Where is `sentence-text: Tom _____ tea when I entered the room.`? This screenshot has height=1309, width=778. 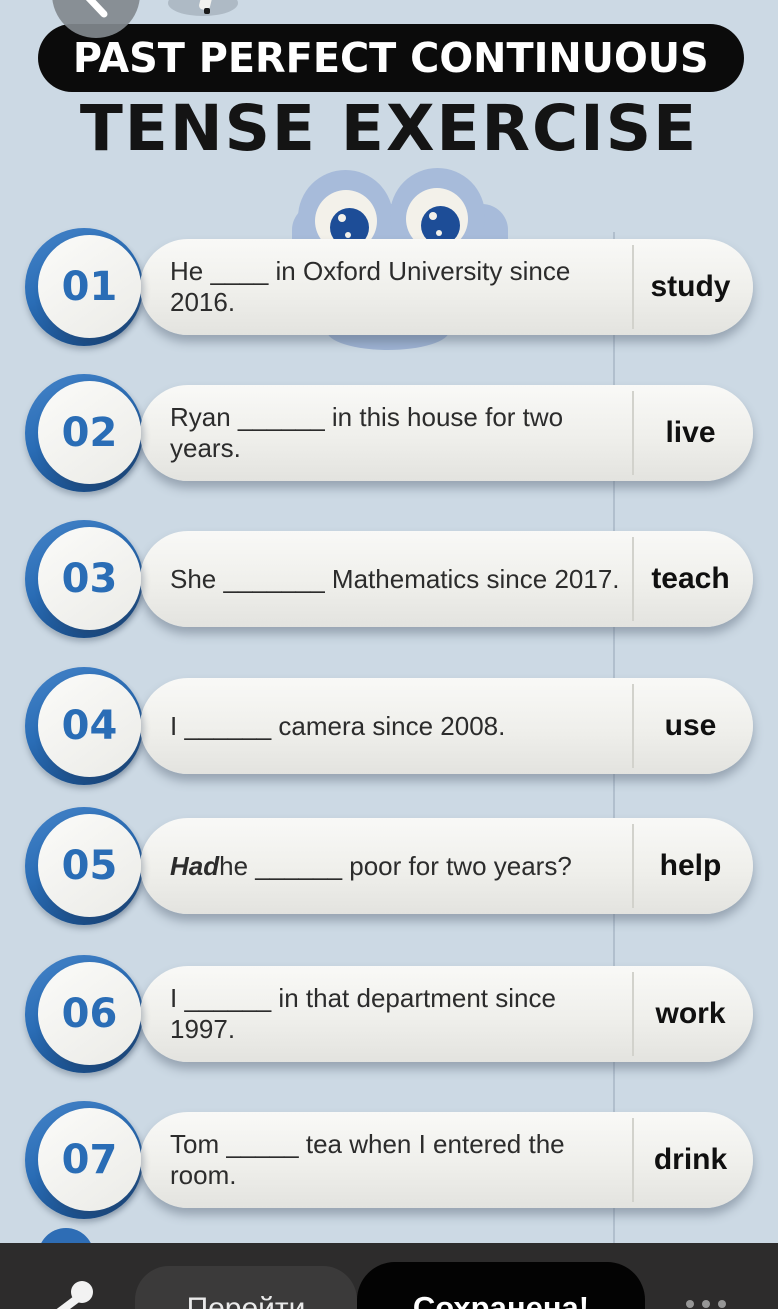 sentence-text: Tom _____ tea when I entered the room. is located at coordinates (395, 1160).